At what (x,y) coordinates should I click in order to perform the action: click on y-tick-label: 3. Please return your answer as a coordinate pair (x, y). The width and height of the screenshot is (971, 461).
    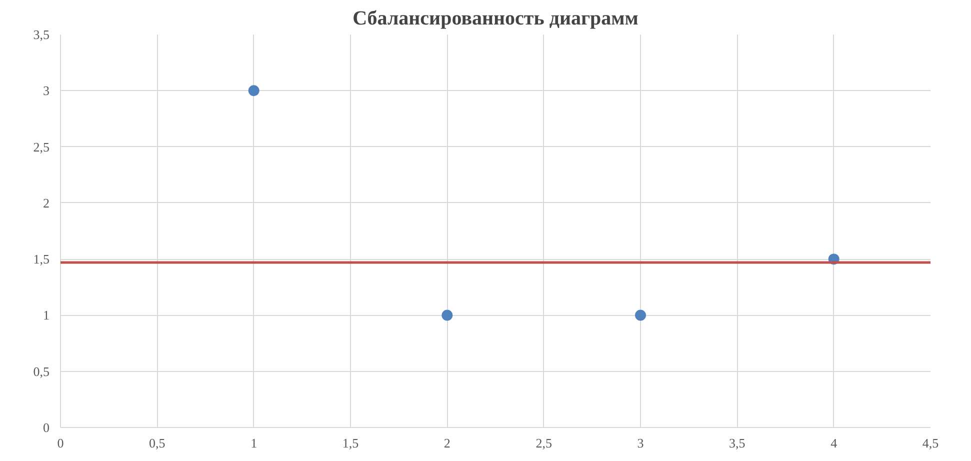
    Looking at the image, I should click on (46, 90).